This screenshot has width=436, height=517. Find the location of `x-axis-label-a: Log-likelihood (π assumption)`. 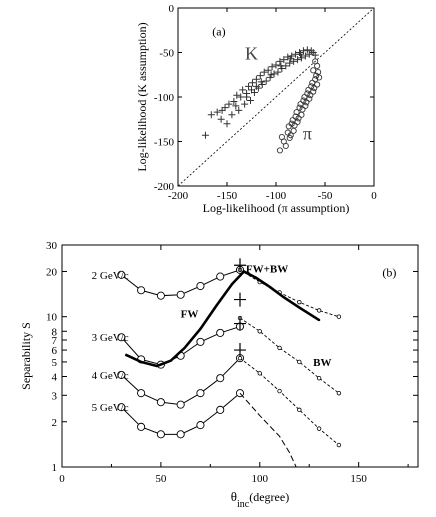

x-axis-label-a: Log-likelihood (π assumption) is located at coordinates (276, 208).